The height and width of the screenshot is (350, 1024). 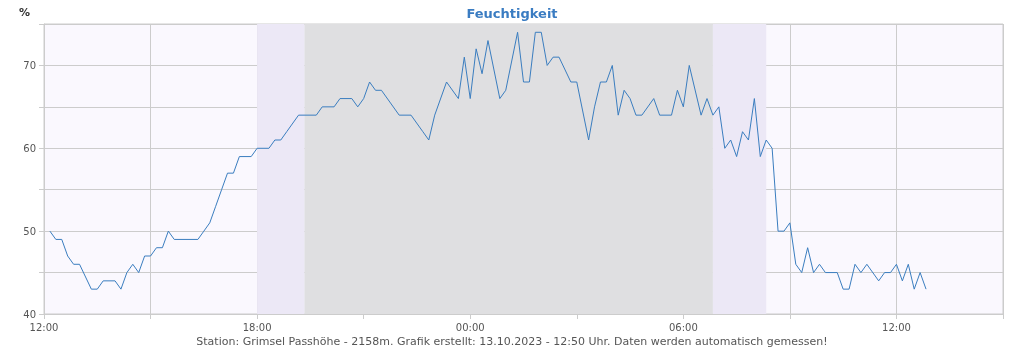 I want to click on text: Station: Grimsel Passhöhe - 2158m. Grafik erstellt: 13.10.2023 - 12:50 Uhr. Daten werden automatisch gemessen!, so click(x=512, y=341).